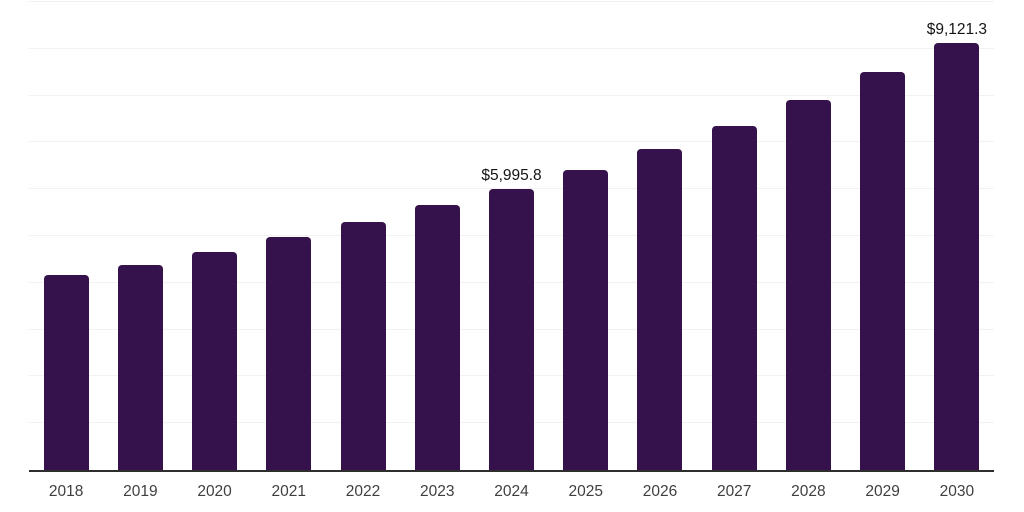 This screenshot has height=512, width=1024. I want to click on bar-2023, so click(437, 337).